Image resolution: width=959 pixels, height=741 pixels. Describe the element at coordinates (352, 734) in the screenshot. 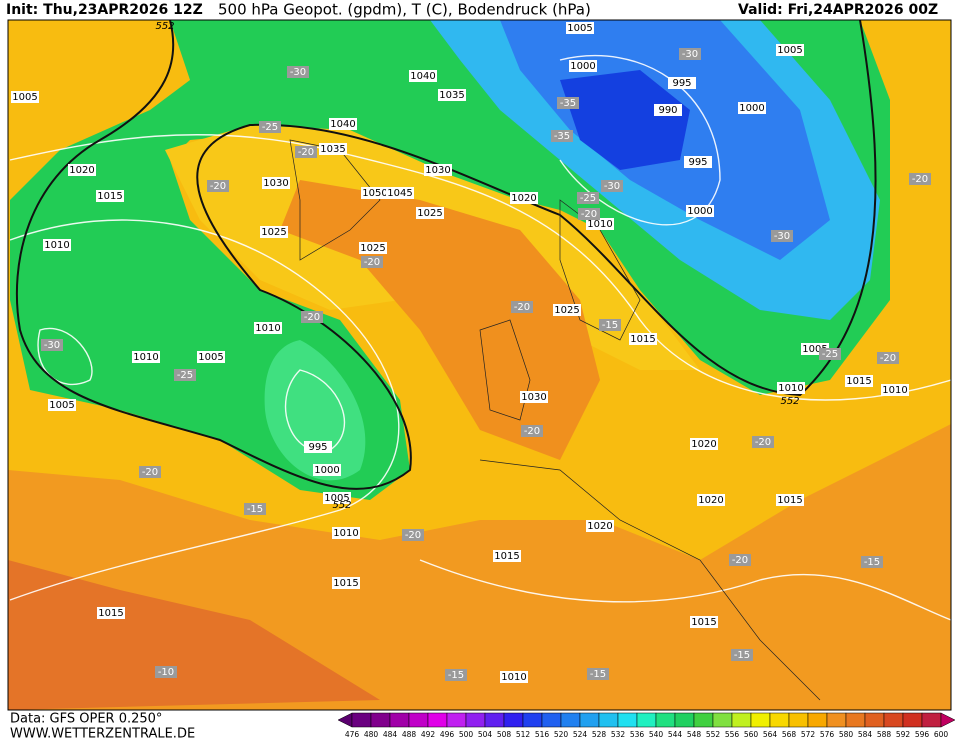

I see `colorbar-label: 476` at that location.